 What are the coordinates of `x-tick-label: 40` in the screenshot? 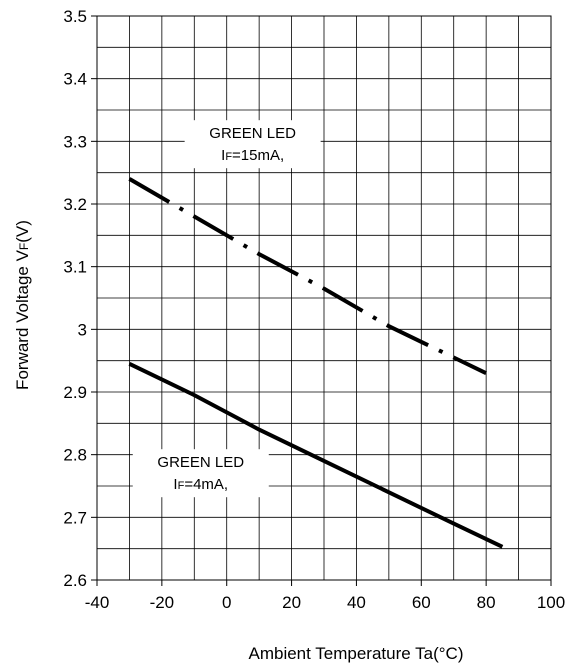 It's located at (356, 602).